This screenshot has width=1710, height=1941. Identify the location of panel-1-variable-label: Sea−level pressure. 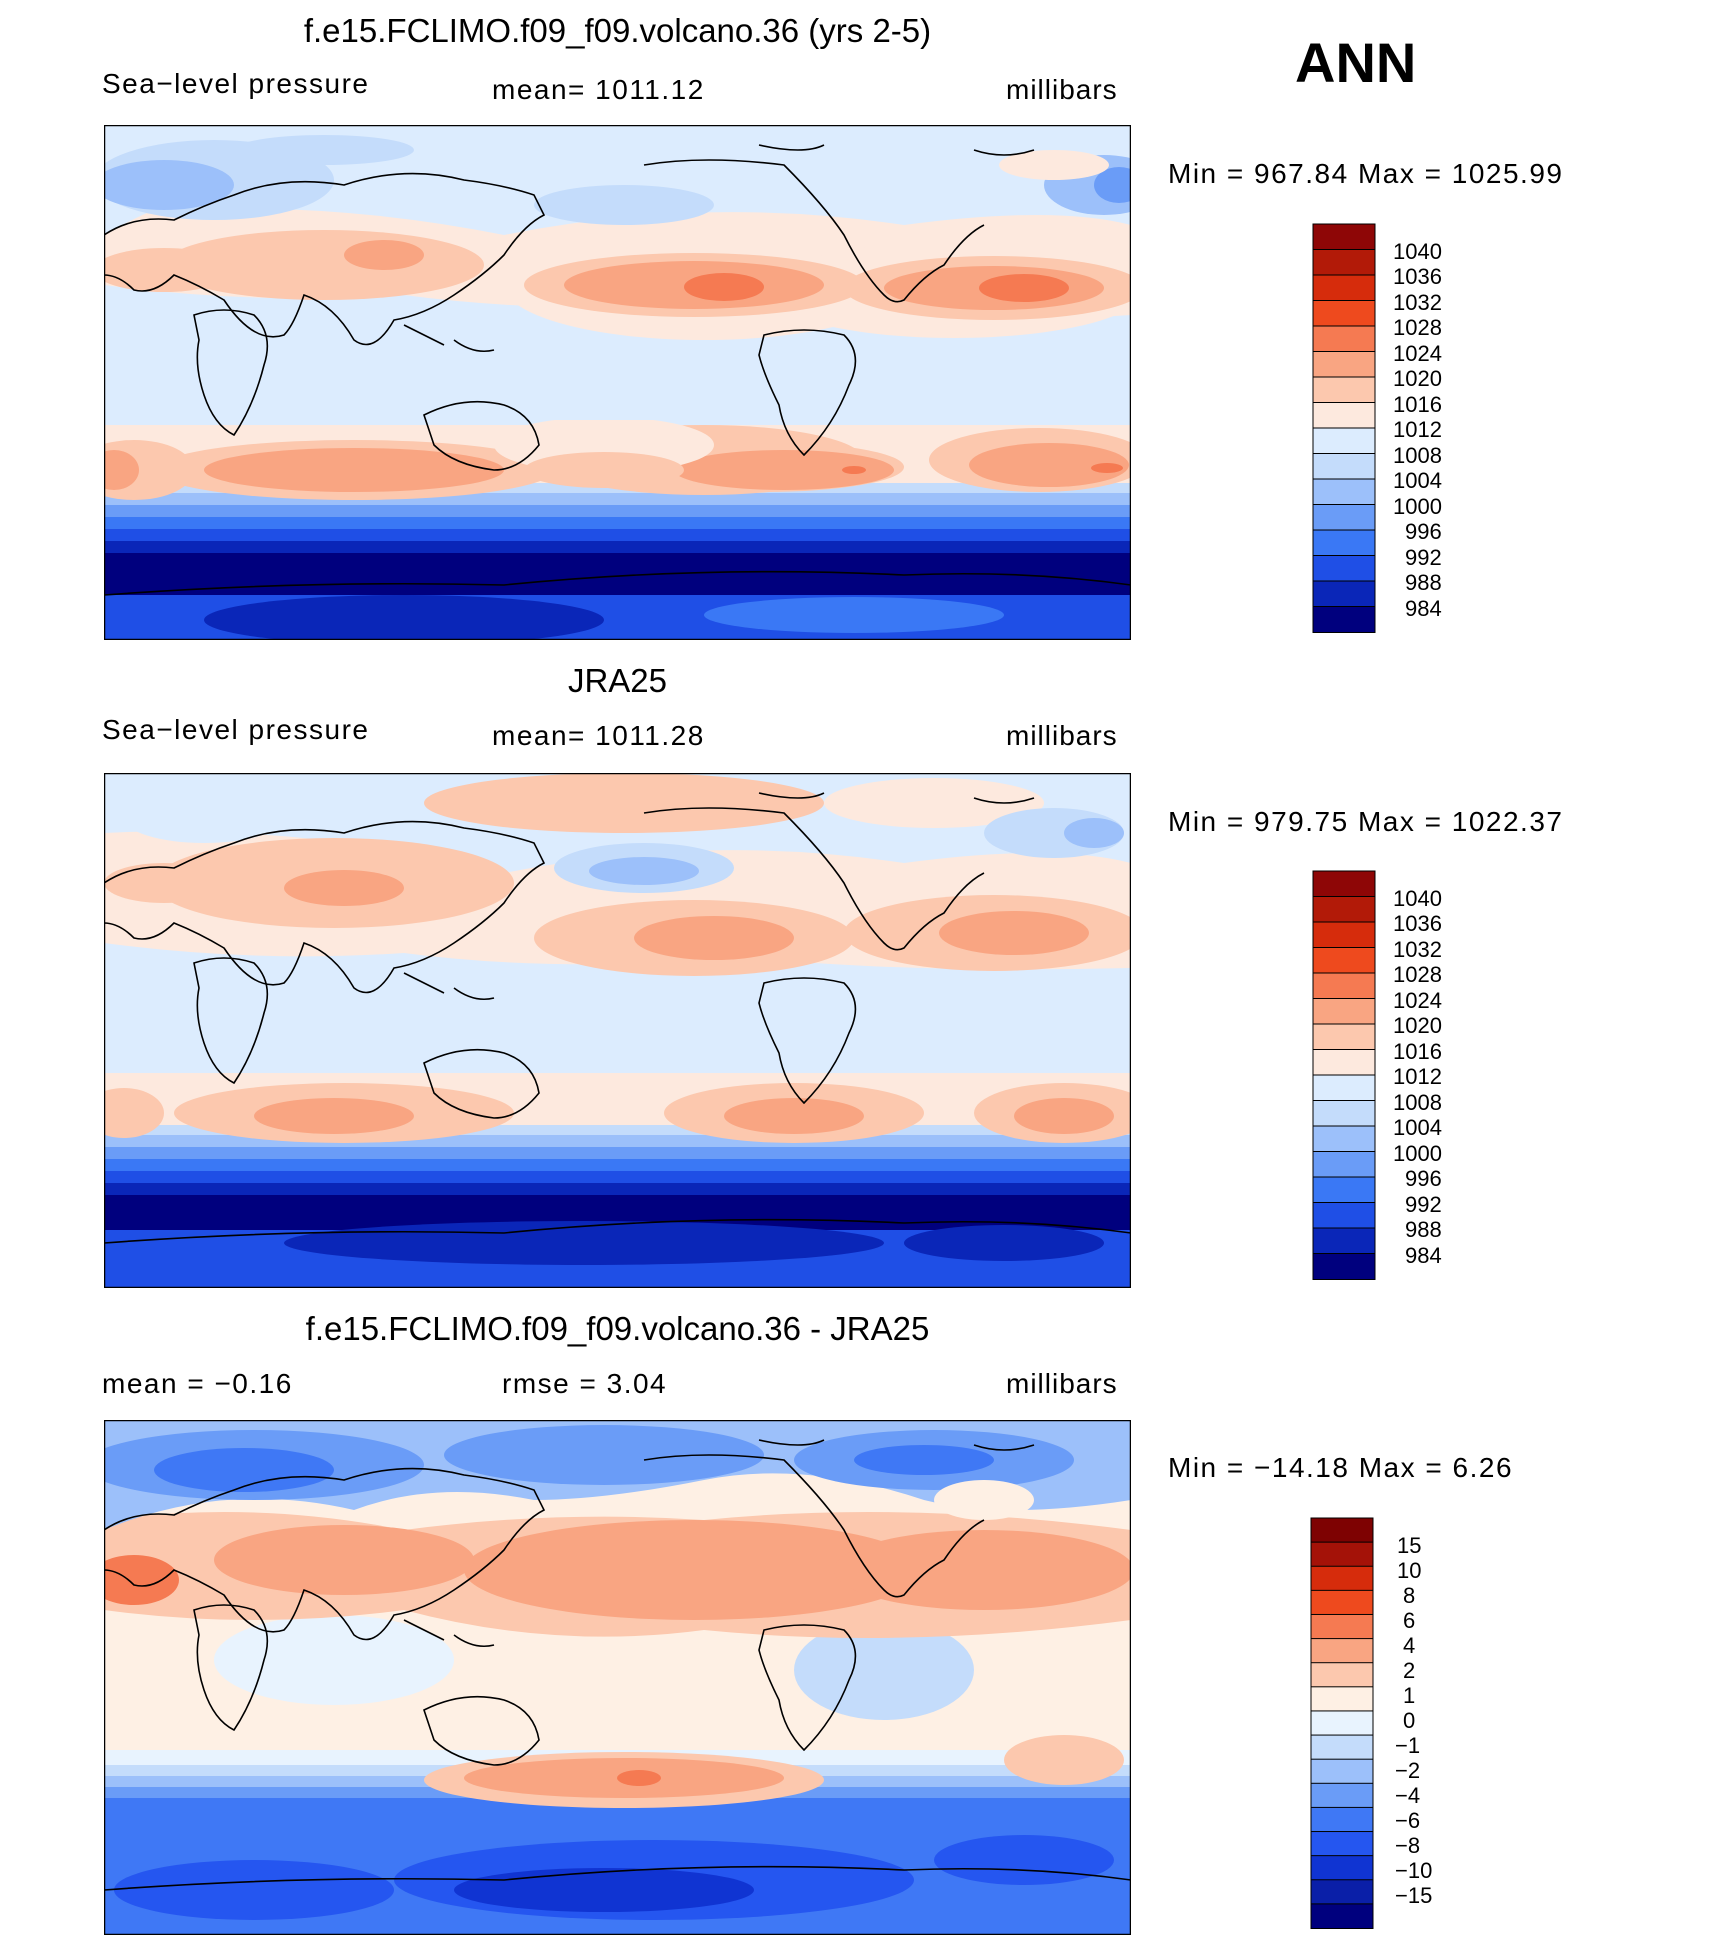
(236, 83).